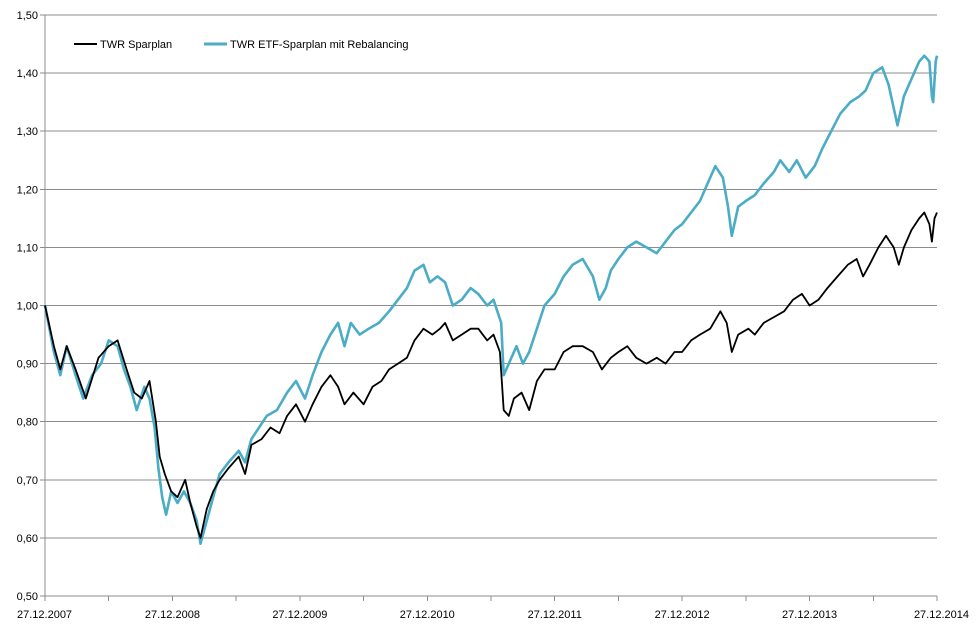 Image resolution: width=977 pixels, height=631 pixels. I want to click on legend-item-sparplan: TWR Sparplan, so click(123, 45).